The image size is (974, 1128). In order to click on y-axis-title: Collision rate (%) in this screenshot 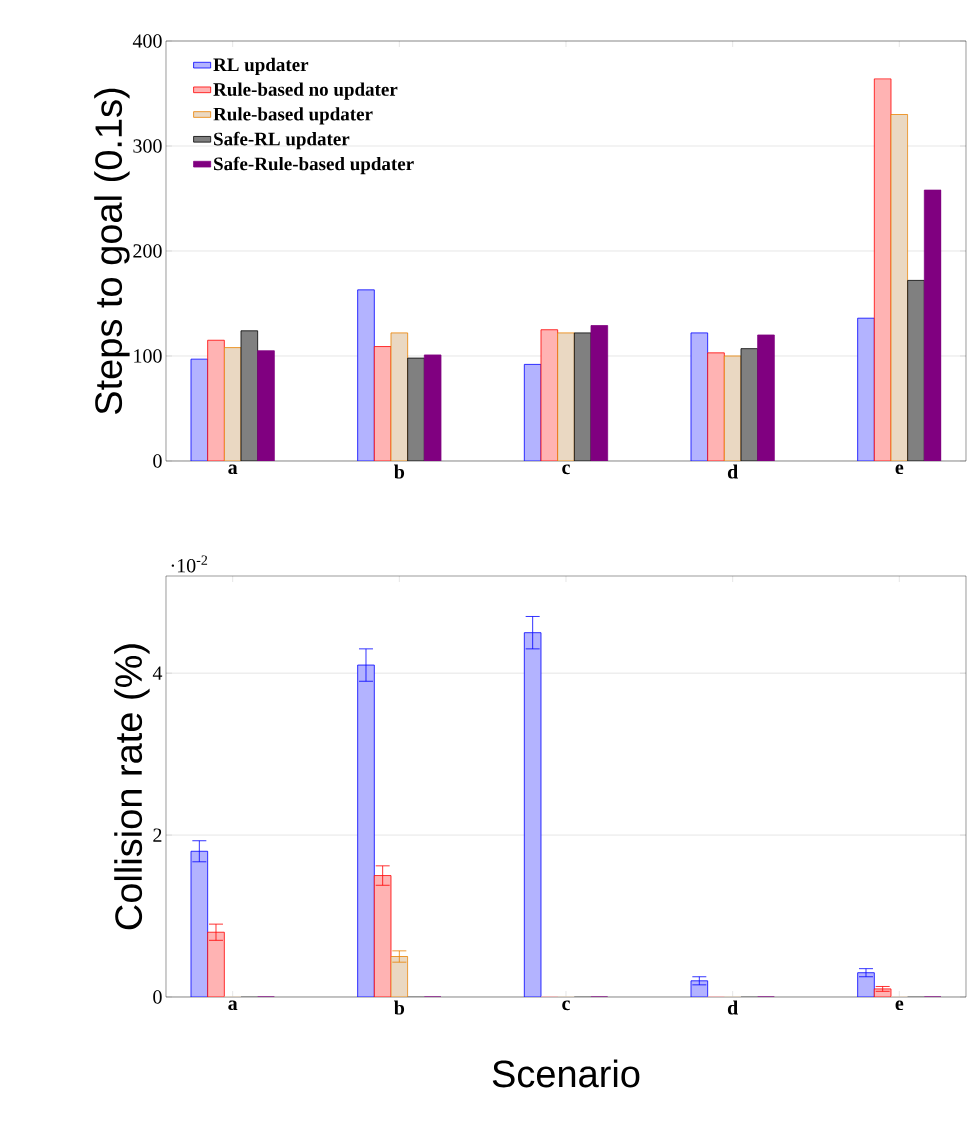, I will do `click(132, 787)`.